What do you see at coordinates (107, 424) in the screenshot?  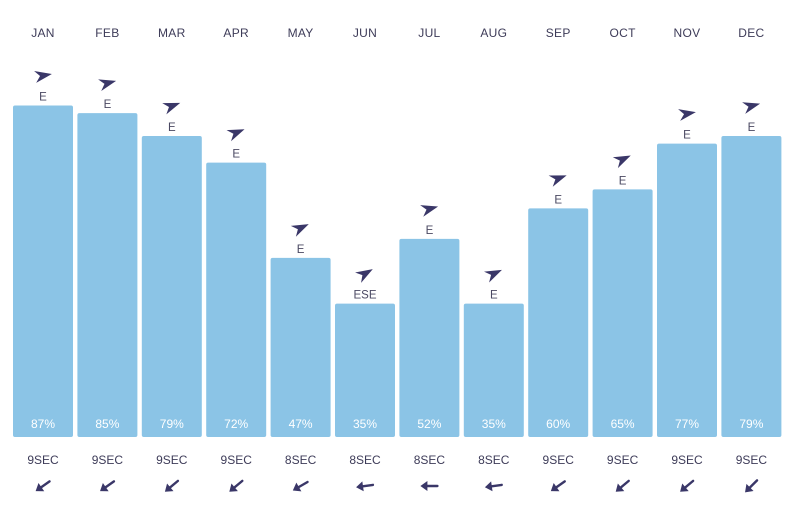 I see `value-label: 85%` at bounding box center [107, 424].